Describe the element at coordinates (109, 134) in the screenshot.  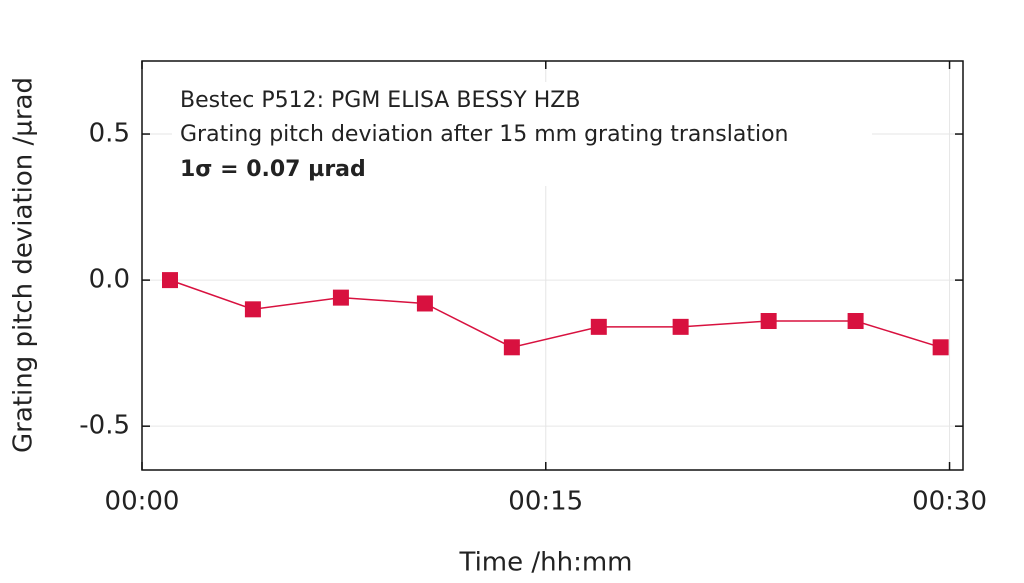
I see `y-tick-label: 0.5` at that location.